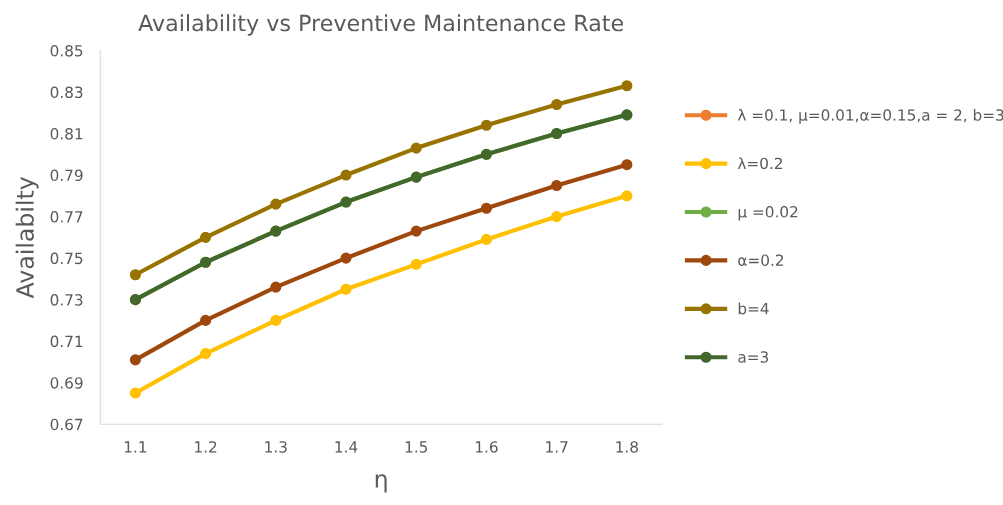 The image size is (1003, 505). Describe the element at coordinates (753, 308) in the screenshot. I see `legend-label: b=4` at that location.